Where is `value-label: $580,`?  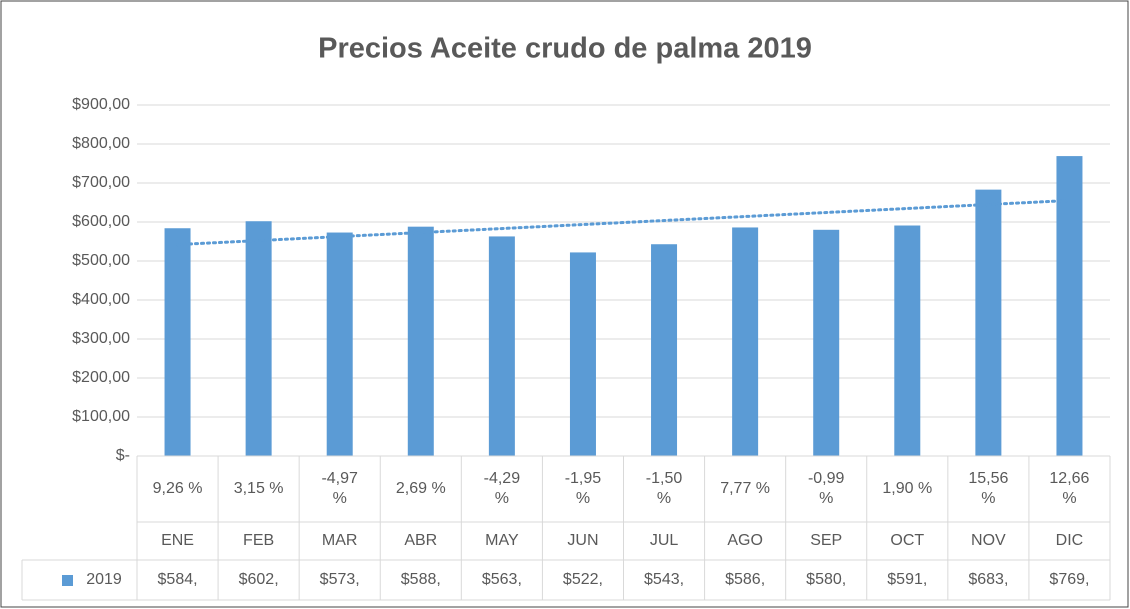 value-label: $580, is located at coordinates (826, 580).